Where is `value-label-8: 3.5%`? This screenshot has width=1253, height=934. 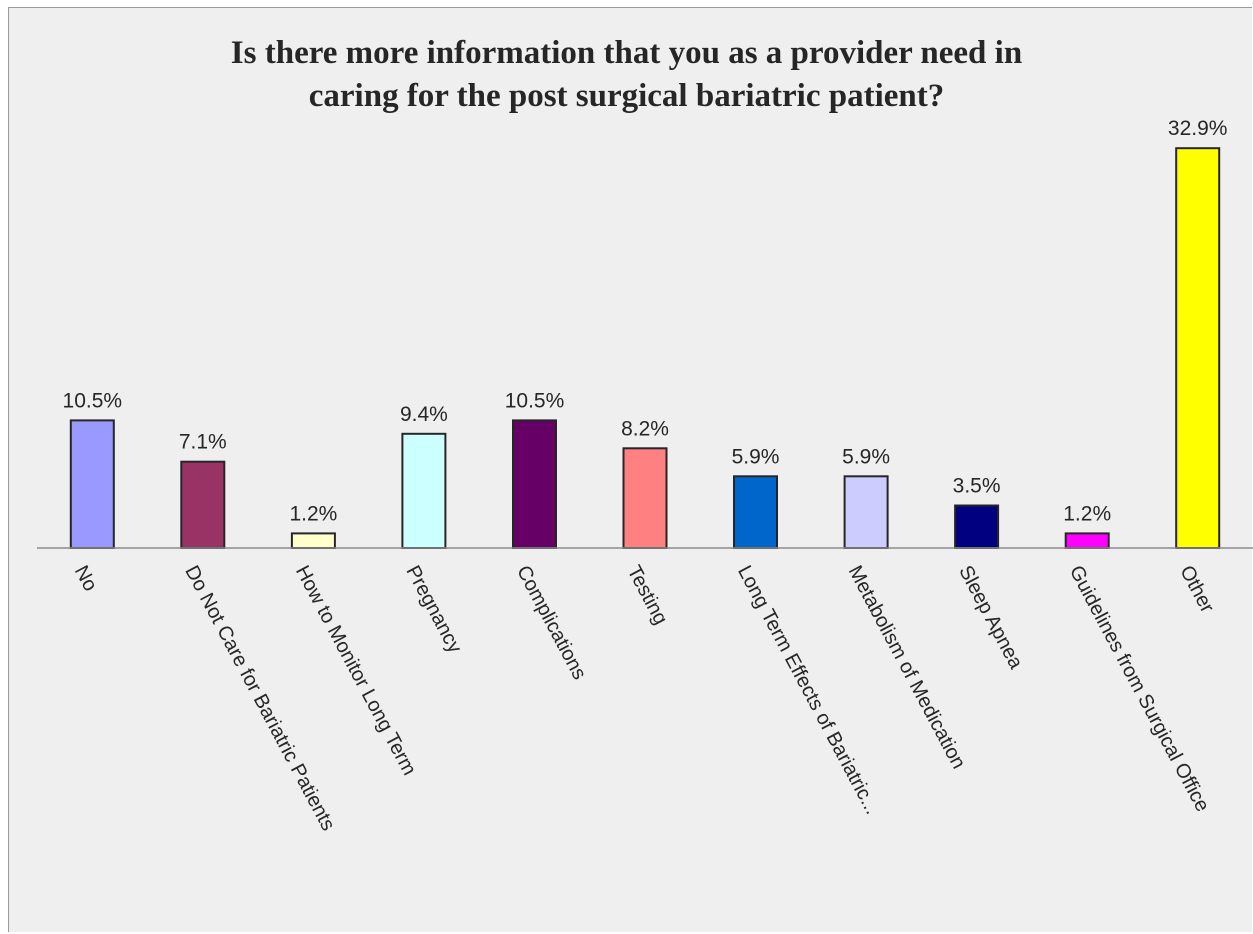 value-label-8: 3.5% is located at coordinates (977, 486).